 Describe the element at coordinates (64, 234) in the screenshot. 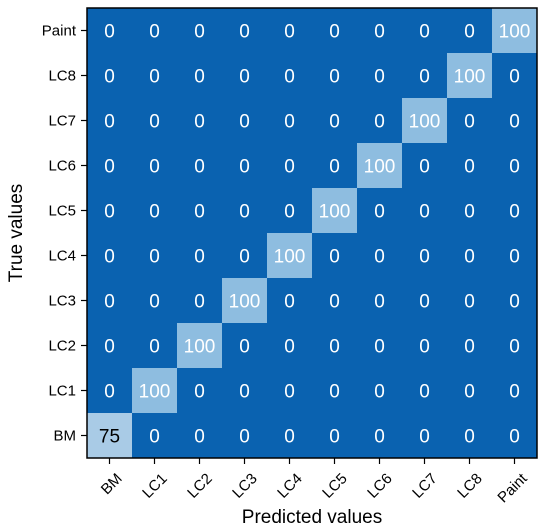

I see `y-axis-ticks: BM LC1 LC2 LC3 LC4 LC5 LC6 LC7 LC8 Paint` at that location.